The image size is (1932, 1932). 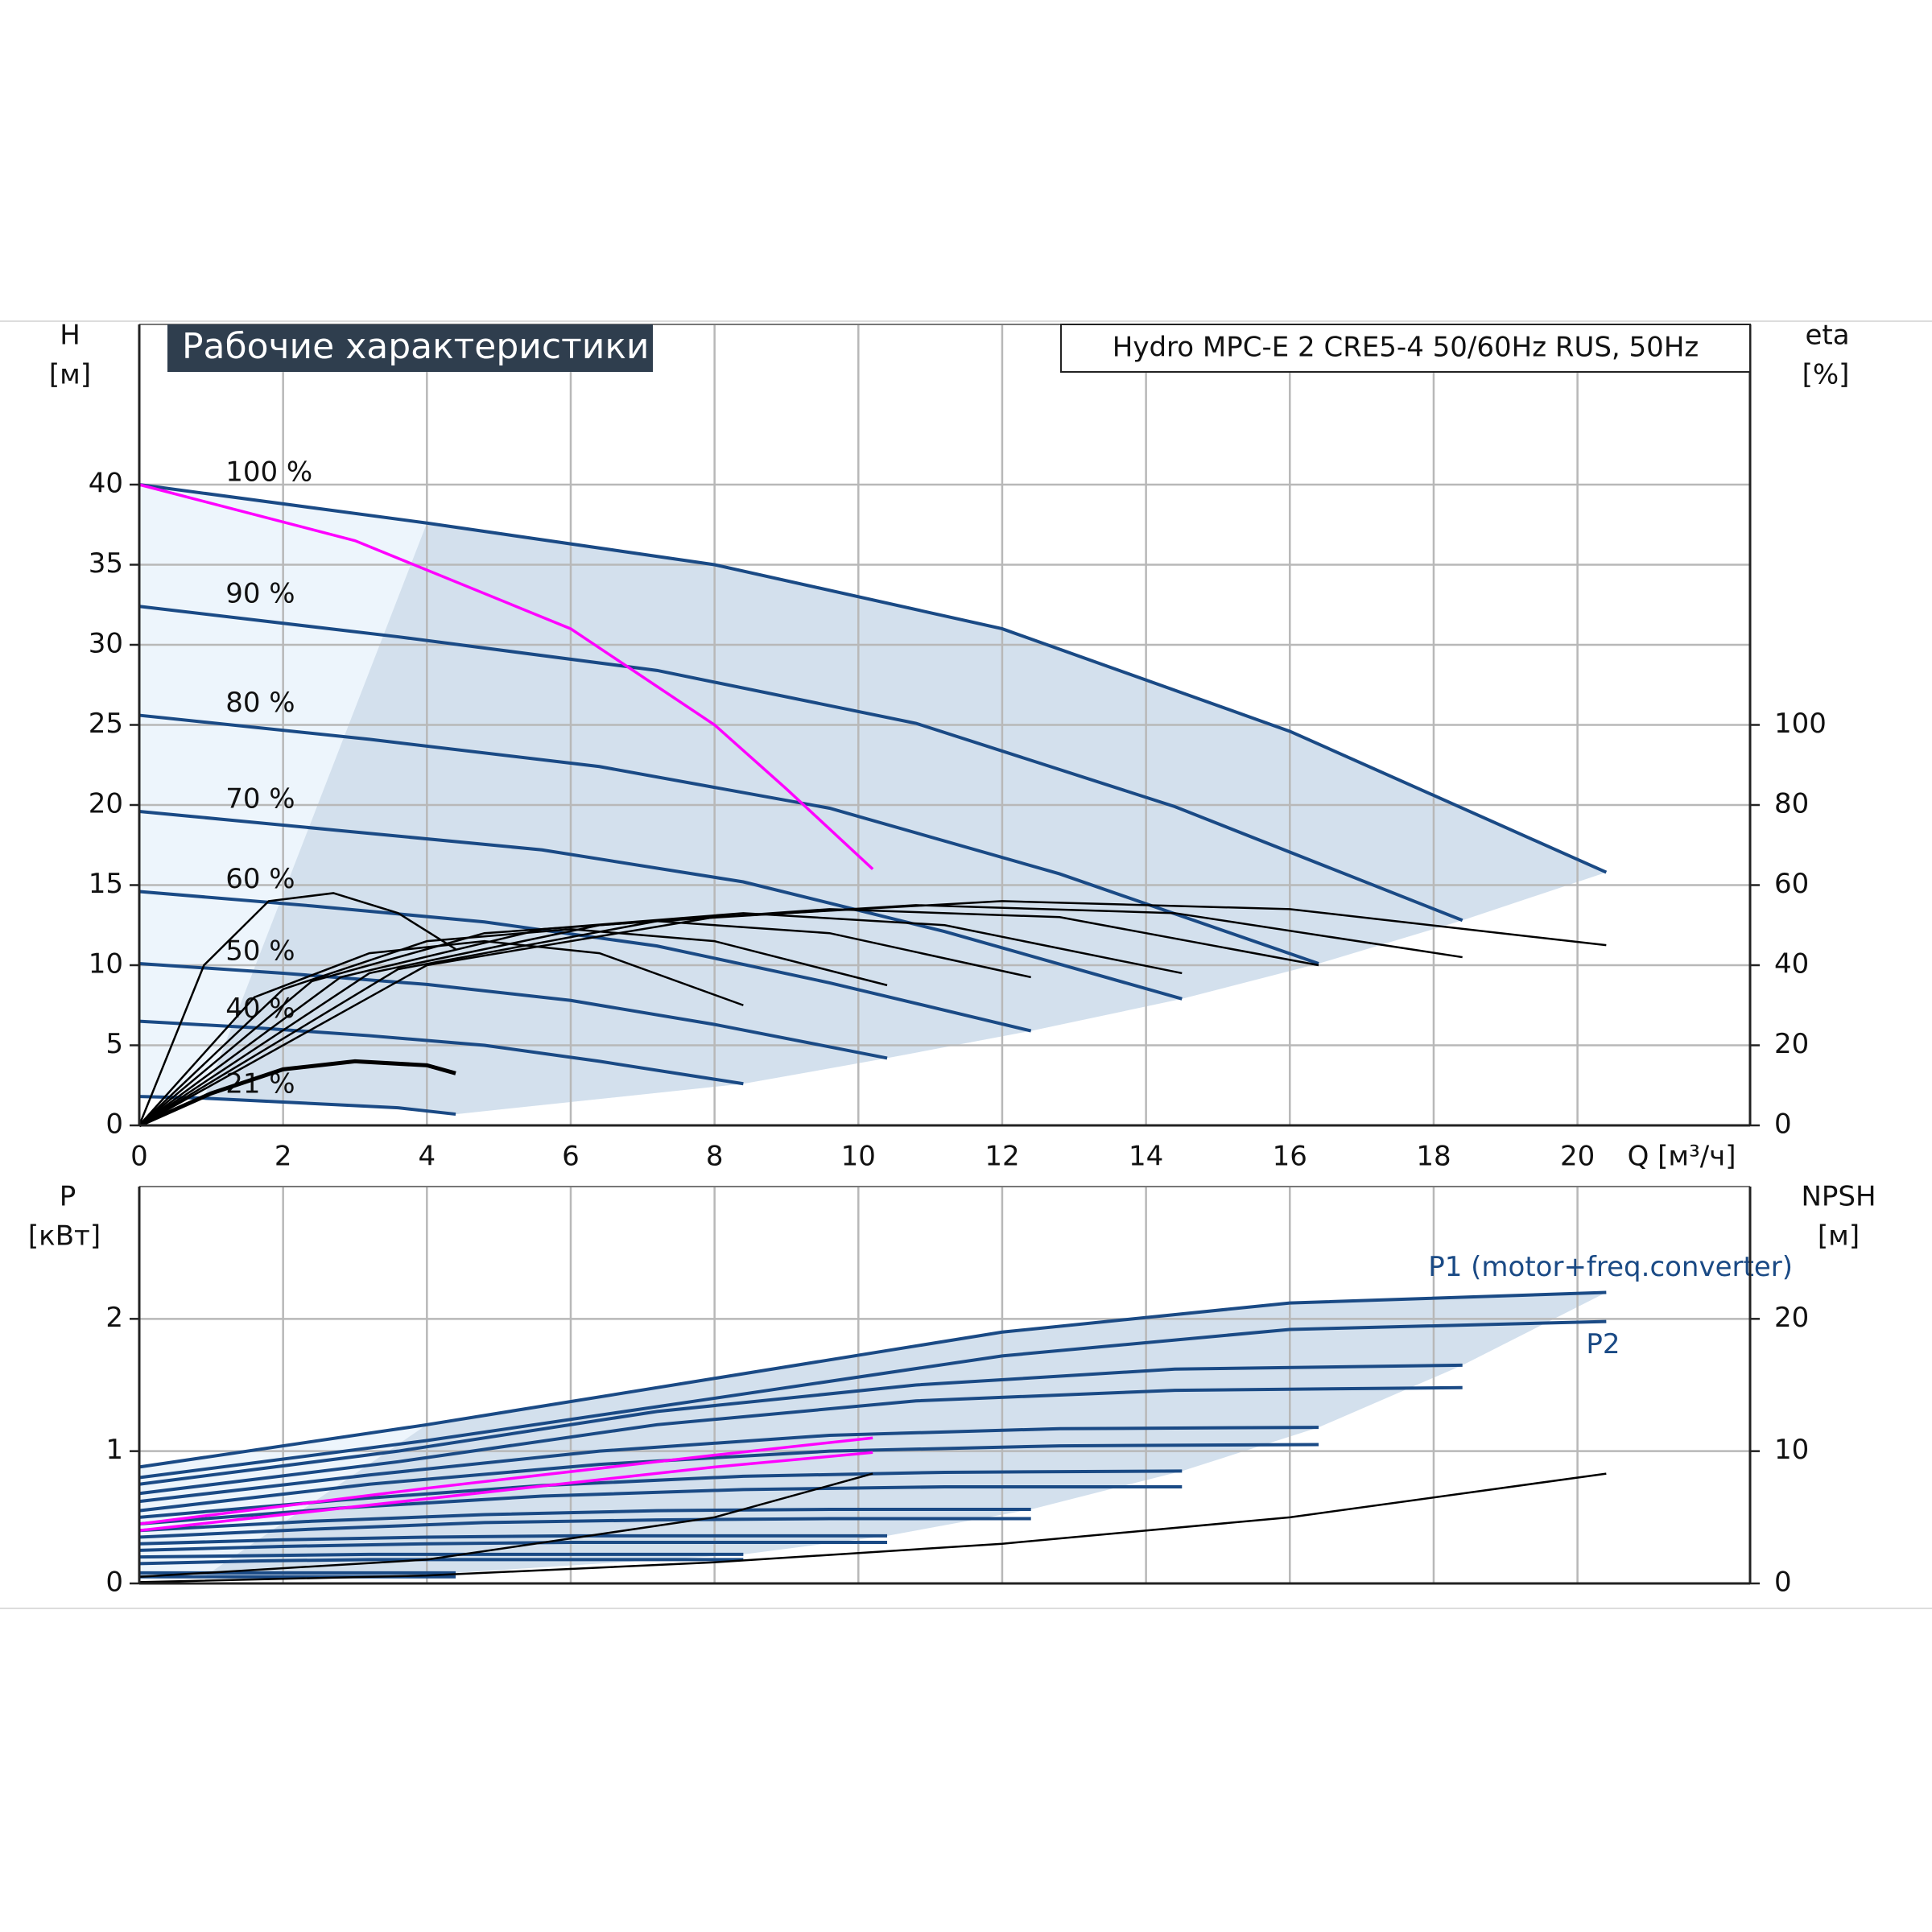 I want to click on y-tick-label: 25, so click(x=106, y=724).